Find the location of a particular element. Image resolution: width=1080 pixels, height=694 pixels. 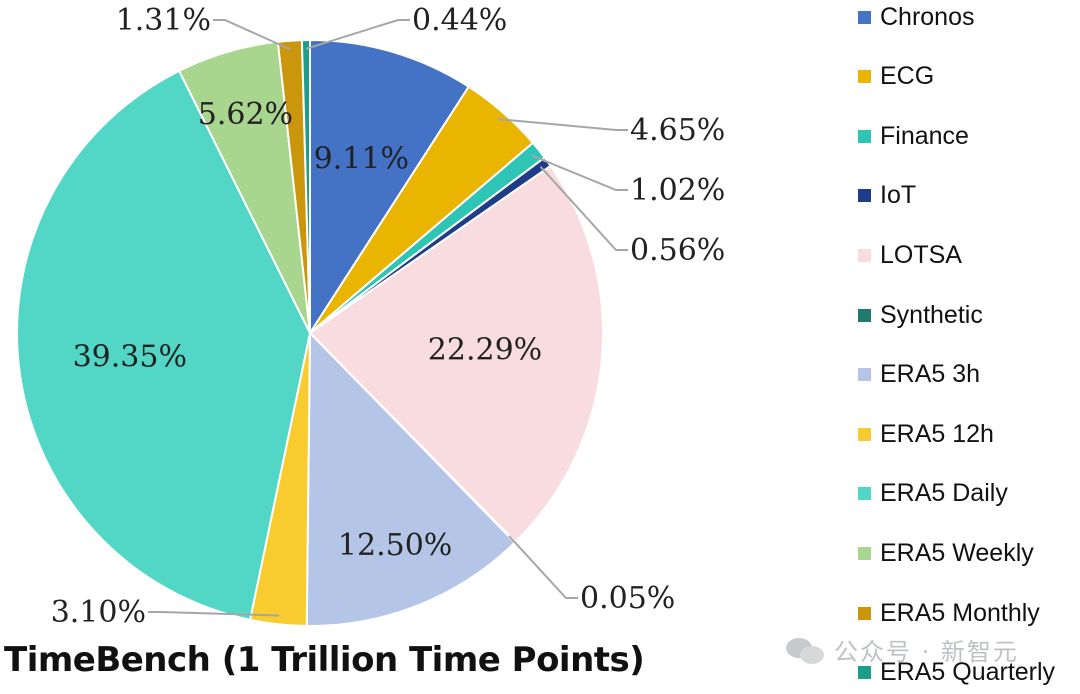

pie-slice-chronos is located at coordinates (390, 187).